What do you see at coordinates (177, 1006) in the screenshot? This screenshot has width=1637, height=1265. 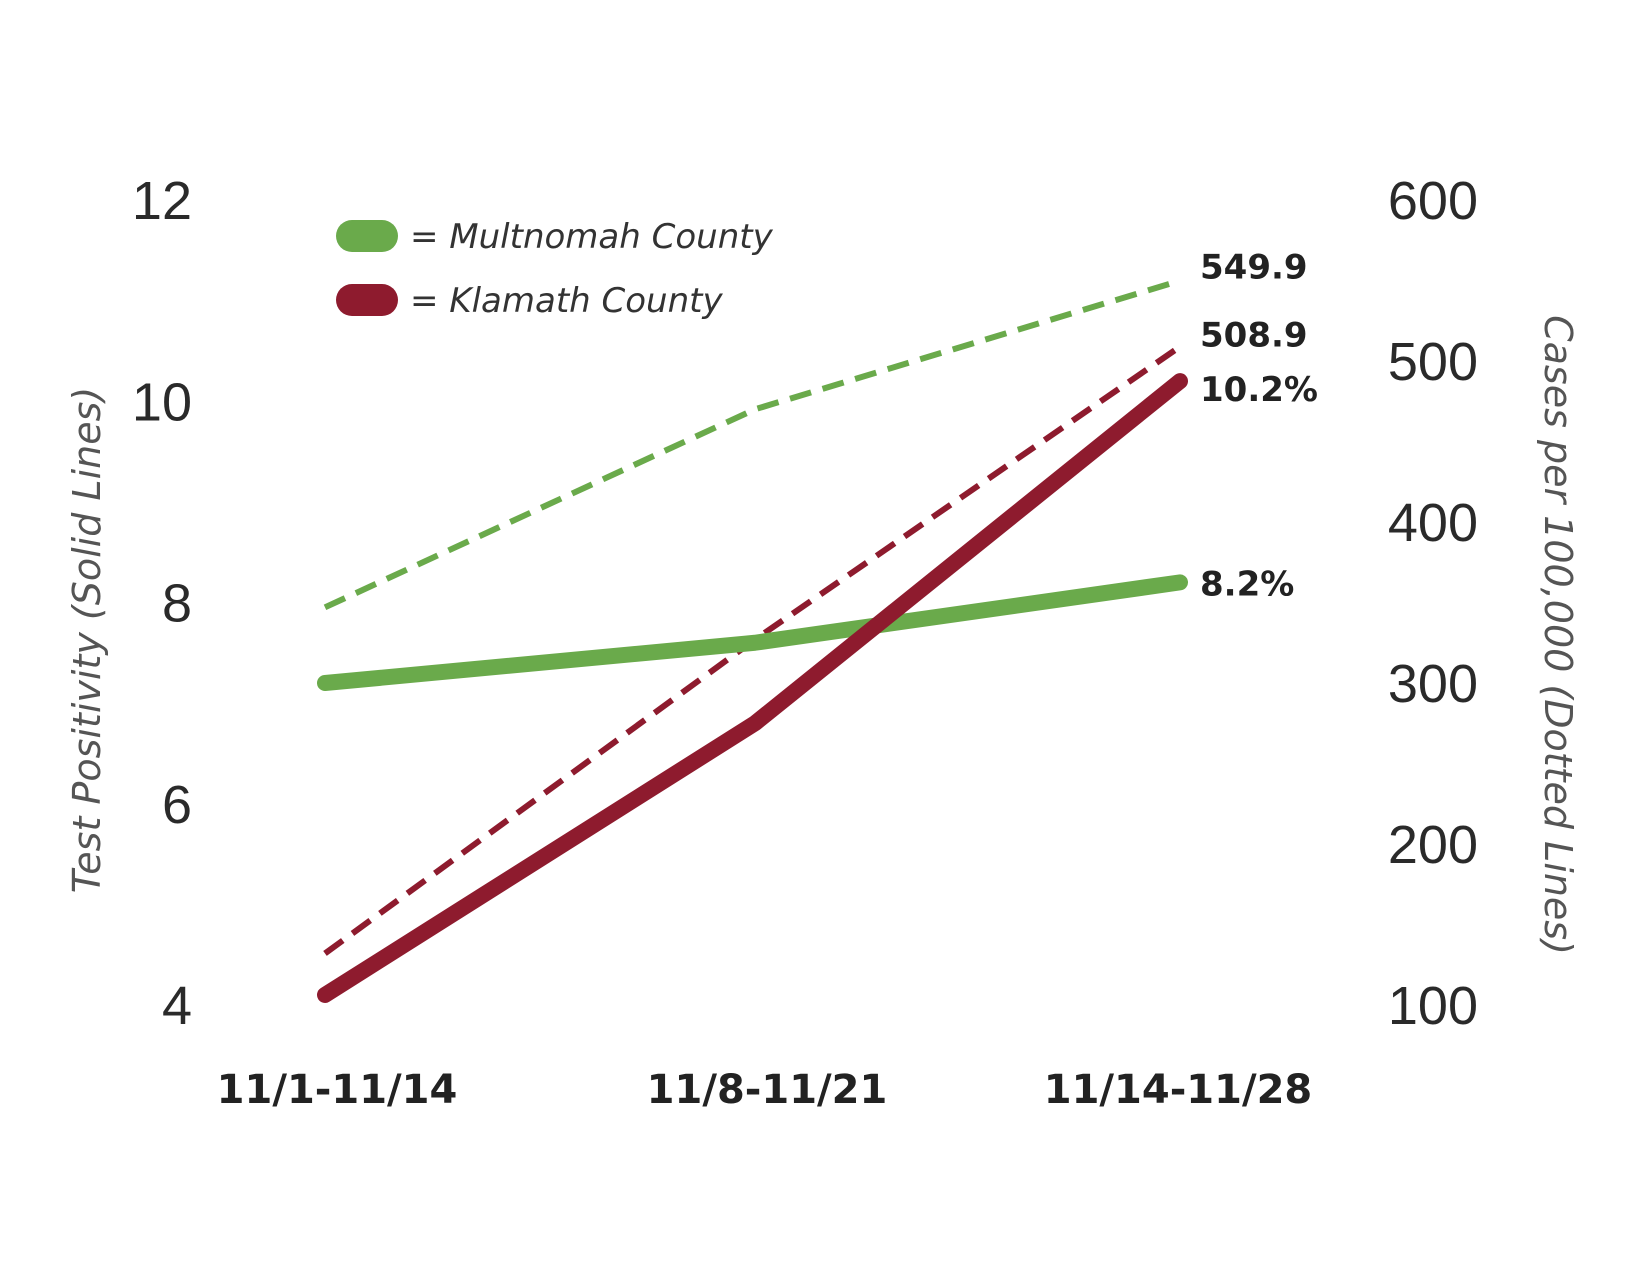 I see `left-tick-label: 4` at bounding box center [177, 1006].